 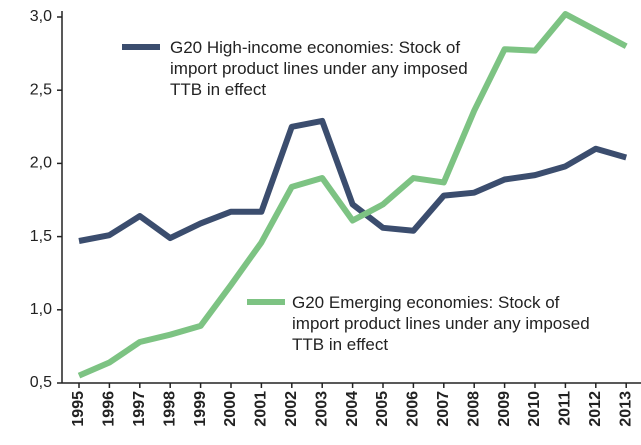 I want to click on x-tick-label: 2010, so click(x=534, y=409).